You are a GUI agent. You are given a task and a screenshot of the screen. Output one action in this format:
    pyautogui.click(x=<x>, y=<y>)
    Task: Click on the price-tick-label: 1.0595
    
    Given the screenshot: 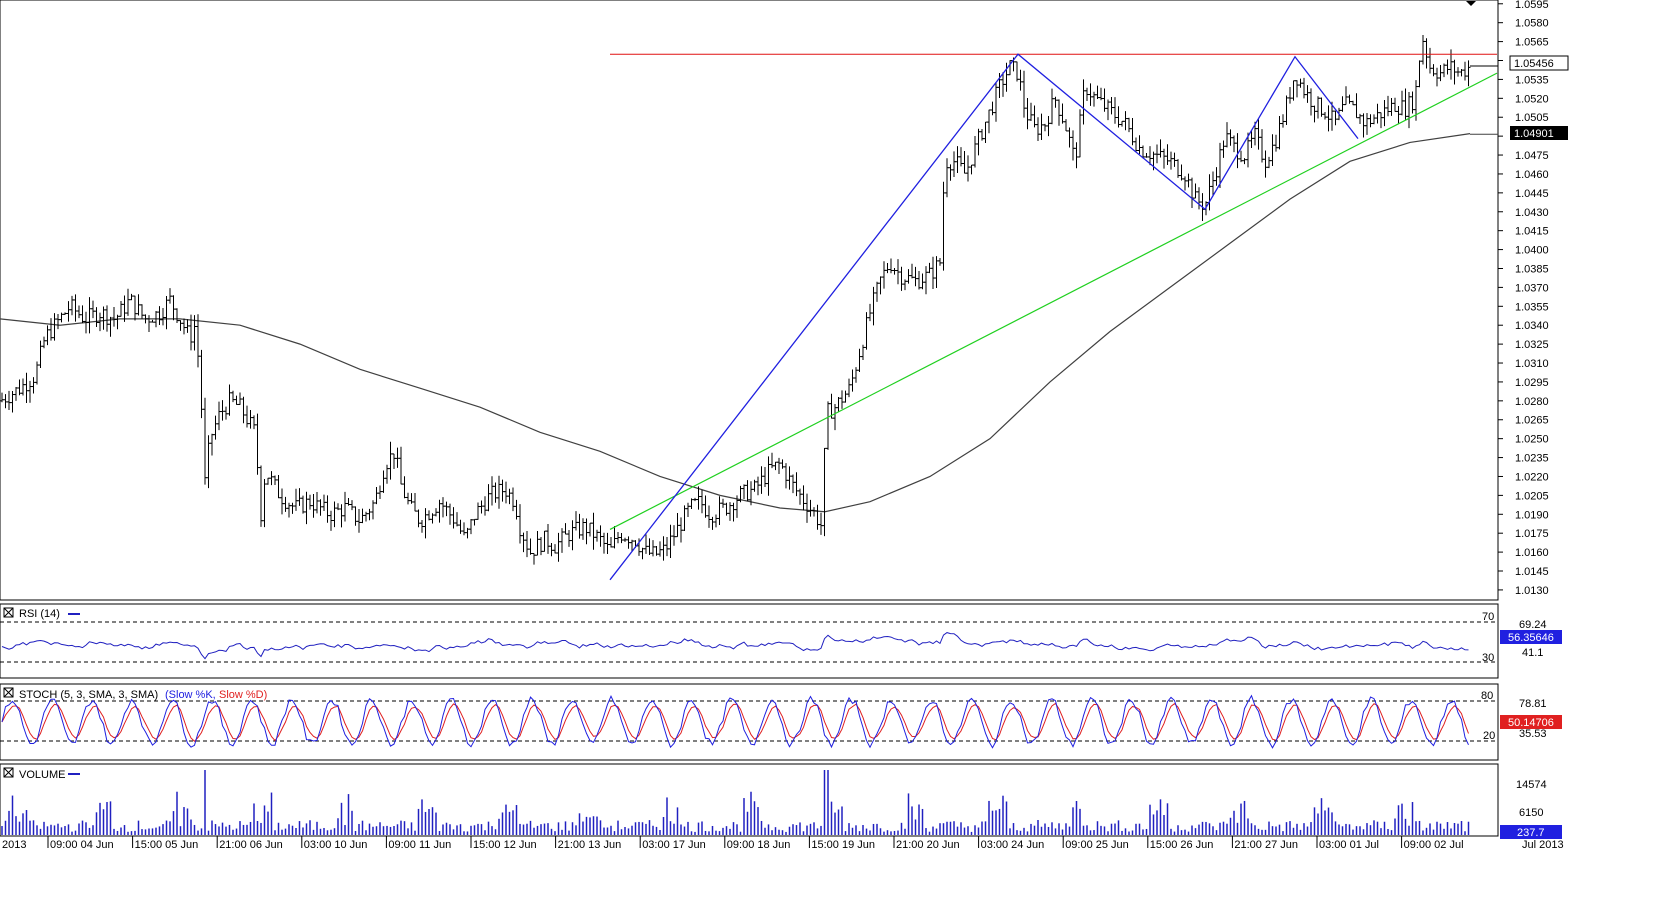 What is the action you would take?
    pyautogui.click(x=1532, y=5)
    